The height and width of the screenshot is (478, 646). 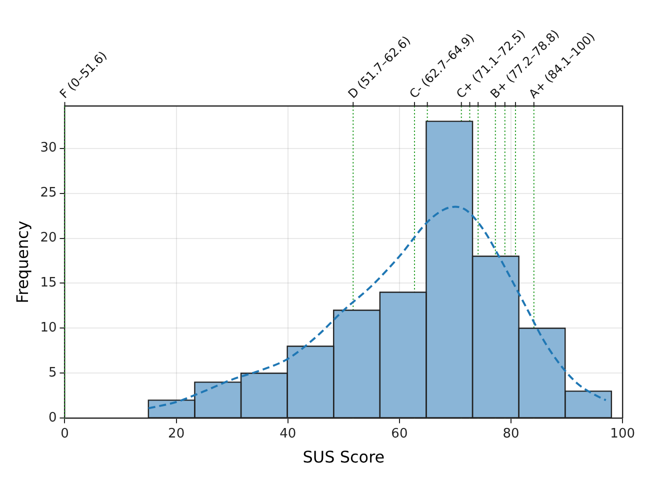 I want to click on x-tick-label: 0, so click(x=64, y=434).